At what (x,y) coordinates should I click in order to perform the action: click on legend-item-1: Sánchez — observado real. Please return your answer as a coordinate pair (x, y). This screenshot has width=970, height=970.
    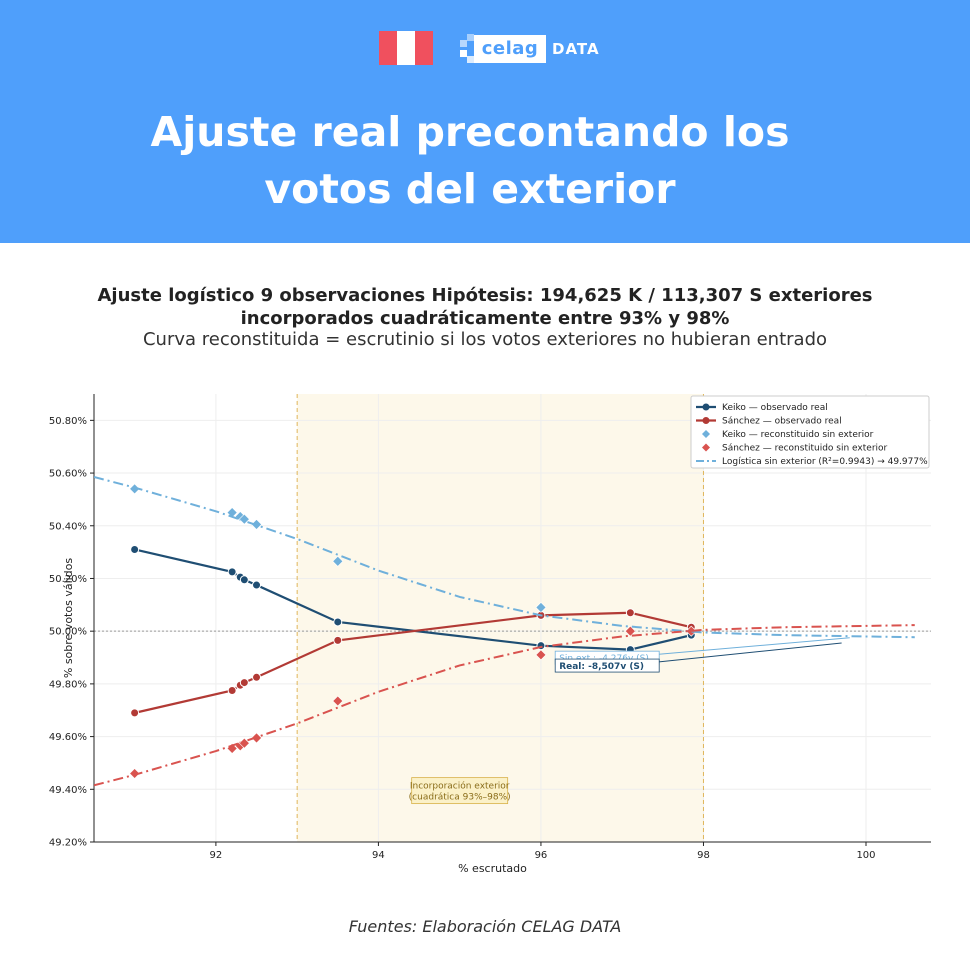
    Looking at the image, I should click on (769, 422).